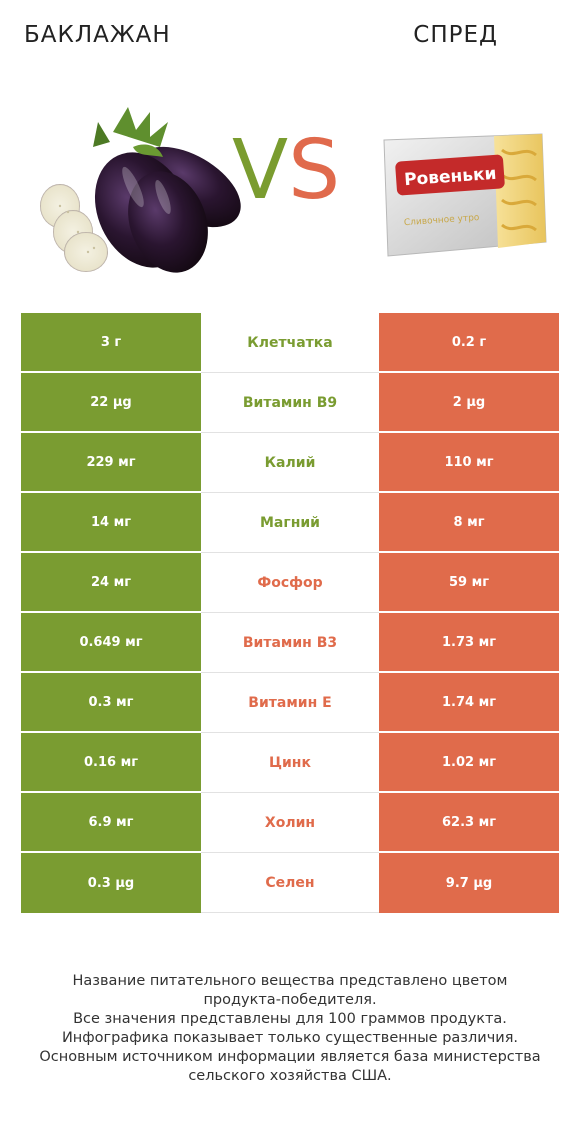 This screenshot has width=580, height=1144. I want to click on left-value-cell: 24 мг, so click(111, 583).